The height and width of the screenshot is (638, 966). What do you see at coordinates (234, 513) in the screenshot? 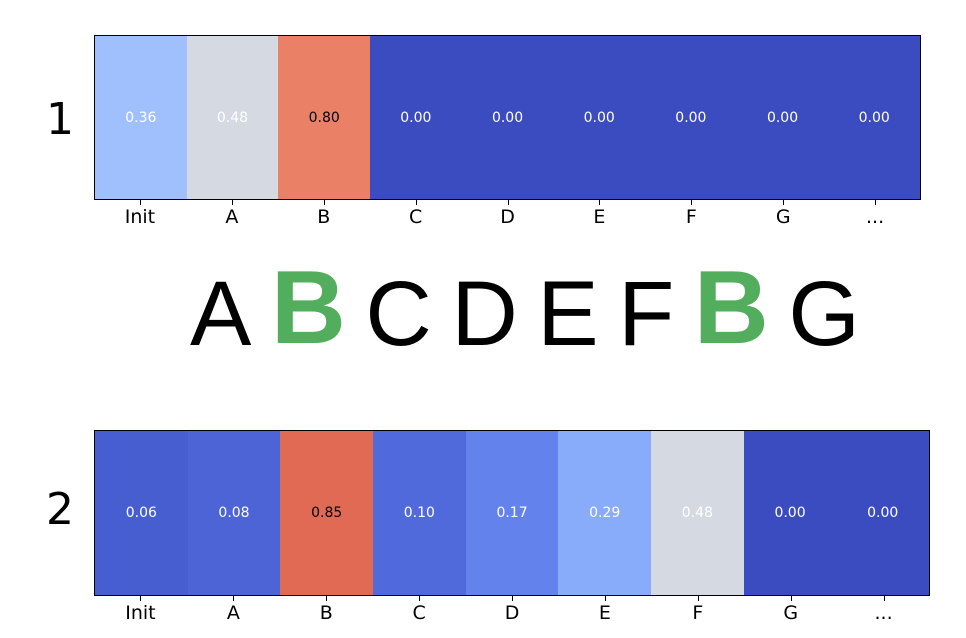
I see `heatmap-cell: 0.08` at bounding box center [234, 513].